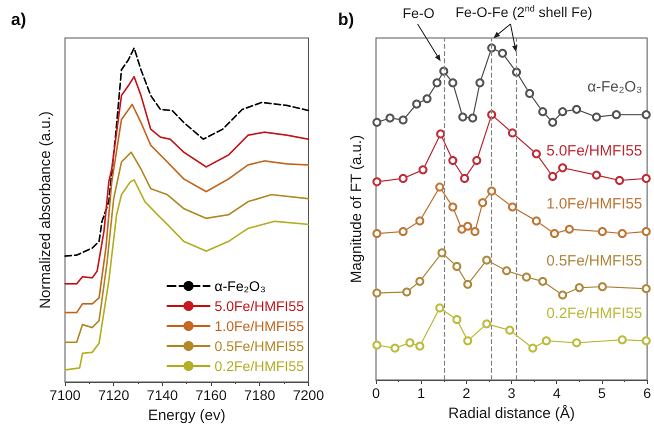 This screenshot has height=428, width=654. Describe the element at coordinates (594, 313) in the screenshot. I see `series-label: 0.2Fe/HMFI55` at that location.